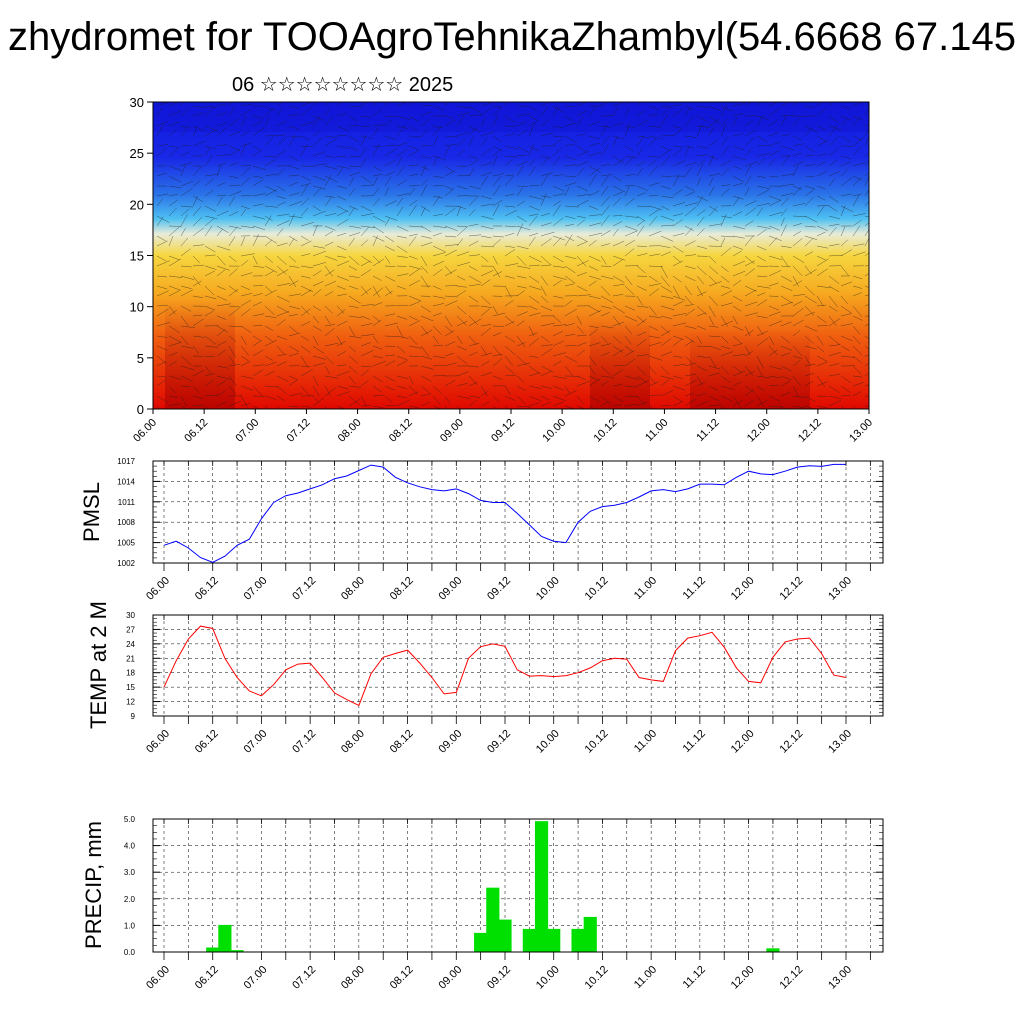 The width and height of the screenshot is (1024, 1024). What do you see at coordinates (130, 644) in the screenshot?
I see `temp-y-tick-label: 24` at bounding box center [130, 644].